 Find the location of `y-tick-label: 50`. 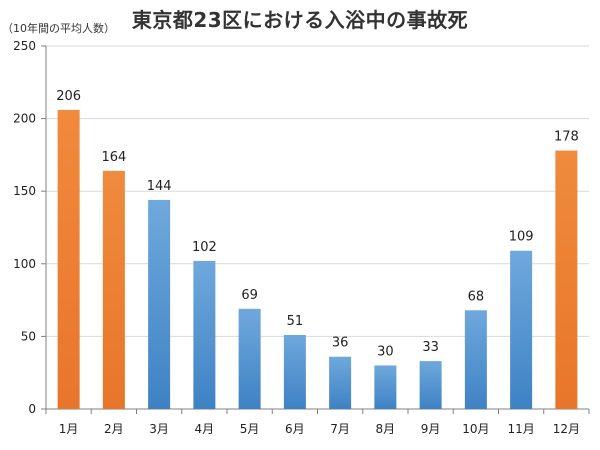

y-tick-label: 50 is located at coordinates (28, 336).